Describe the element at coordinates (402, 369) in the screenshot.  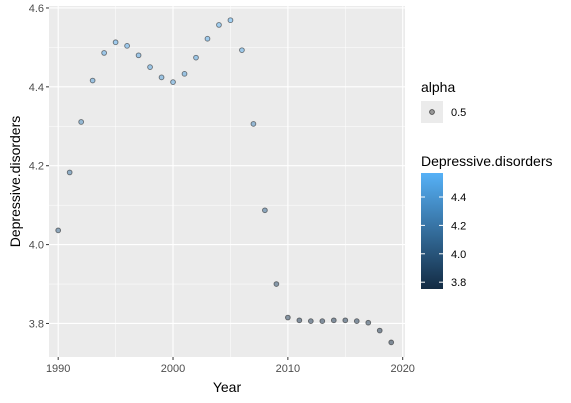
I see `x-tick-label: 2020` at that location.